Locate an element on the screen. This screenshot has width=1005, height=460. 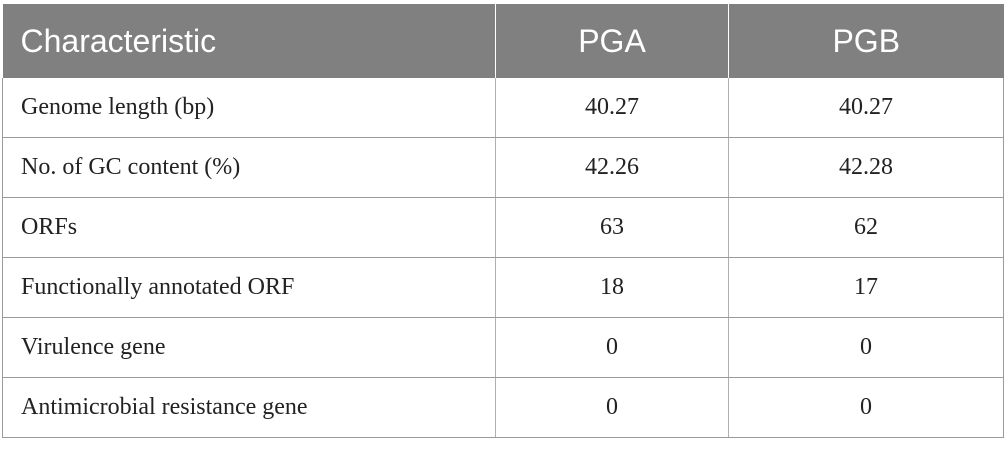
row-label: Virulence gene is located at coordinates (249, 347).